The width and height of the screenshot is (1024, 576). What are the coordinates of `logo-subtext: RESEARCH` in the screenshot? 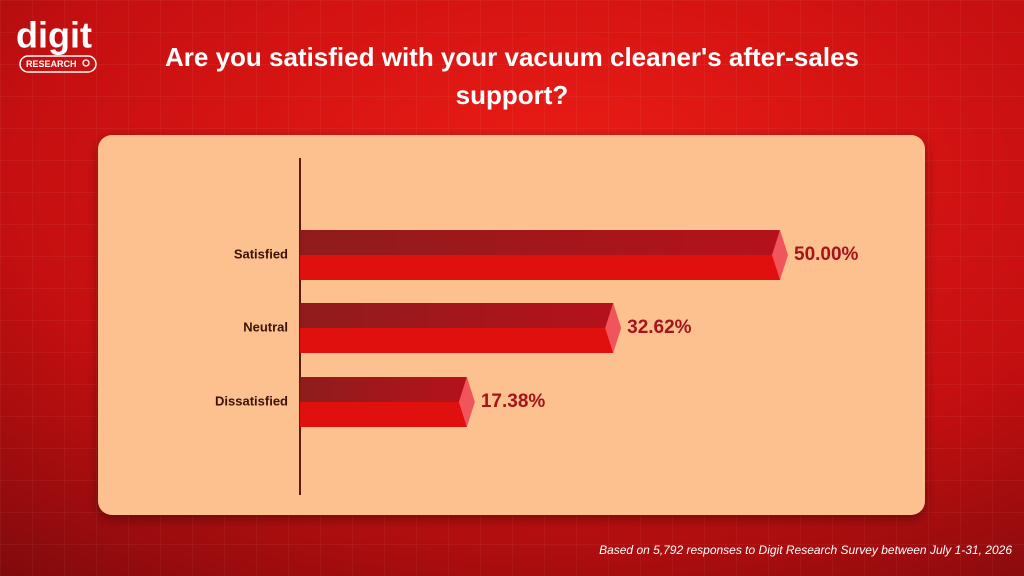 It's located at (51, 64).